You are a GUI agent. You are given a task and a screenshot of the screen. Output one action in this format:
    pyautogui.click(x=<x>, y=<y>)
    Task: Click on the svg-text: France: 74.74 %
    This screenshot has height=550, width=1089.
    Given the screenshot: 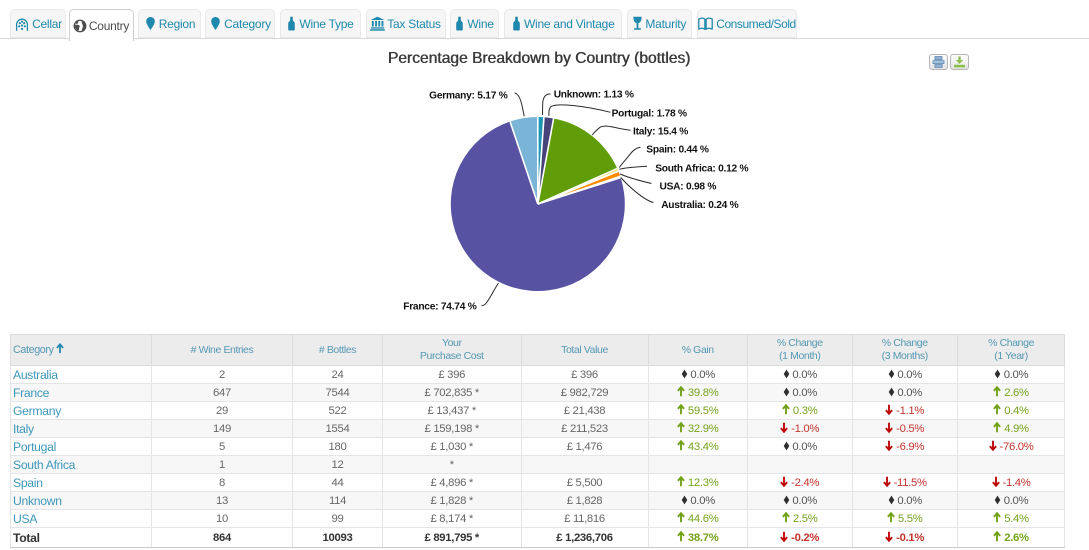 What is the action you would take?
    pyautogui.click(x=439, y=306)
    